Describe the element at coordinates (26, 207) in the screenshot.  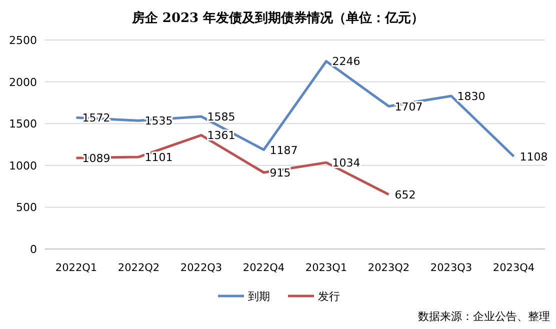
I see `y-tick-label: 500` at that location.